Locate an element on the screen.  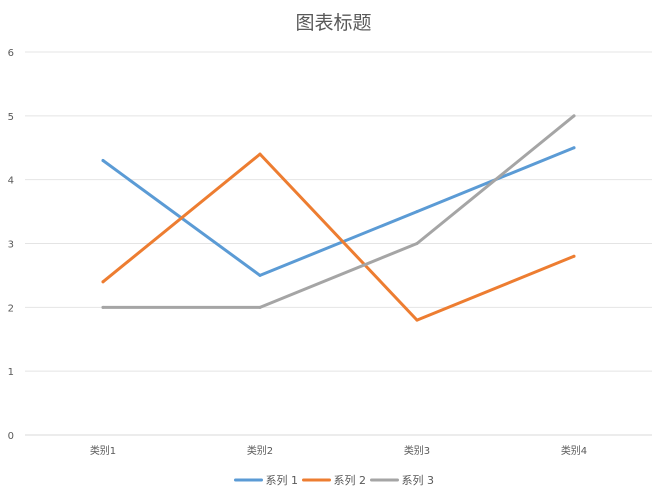
y-tick-label: 3 is located at coordinates (11, 245).